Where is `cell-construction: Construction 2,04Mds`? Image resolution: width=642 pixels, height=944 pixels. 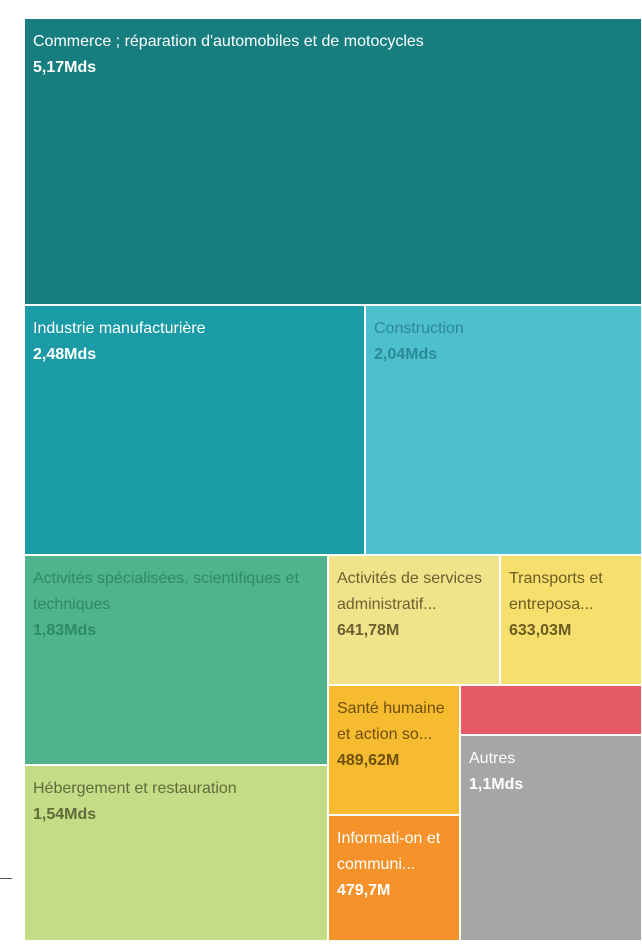
cell-construction: Construction 2,04Mds is located at coordinates (503, 430).